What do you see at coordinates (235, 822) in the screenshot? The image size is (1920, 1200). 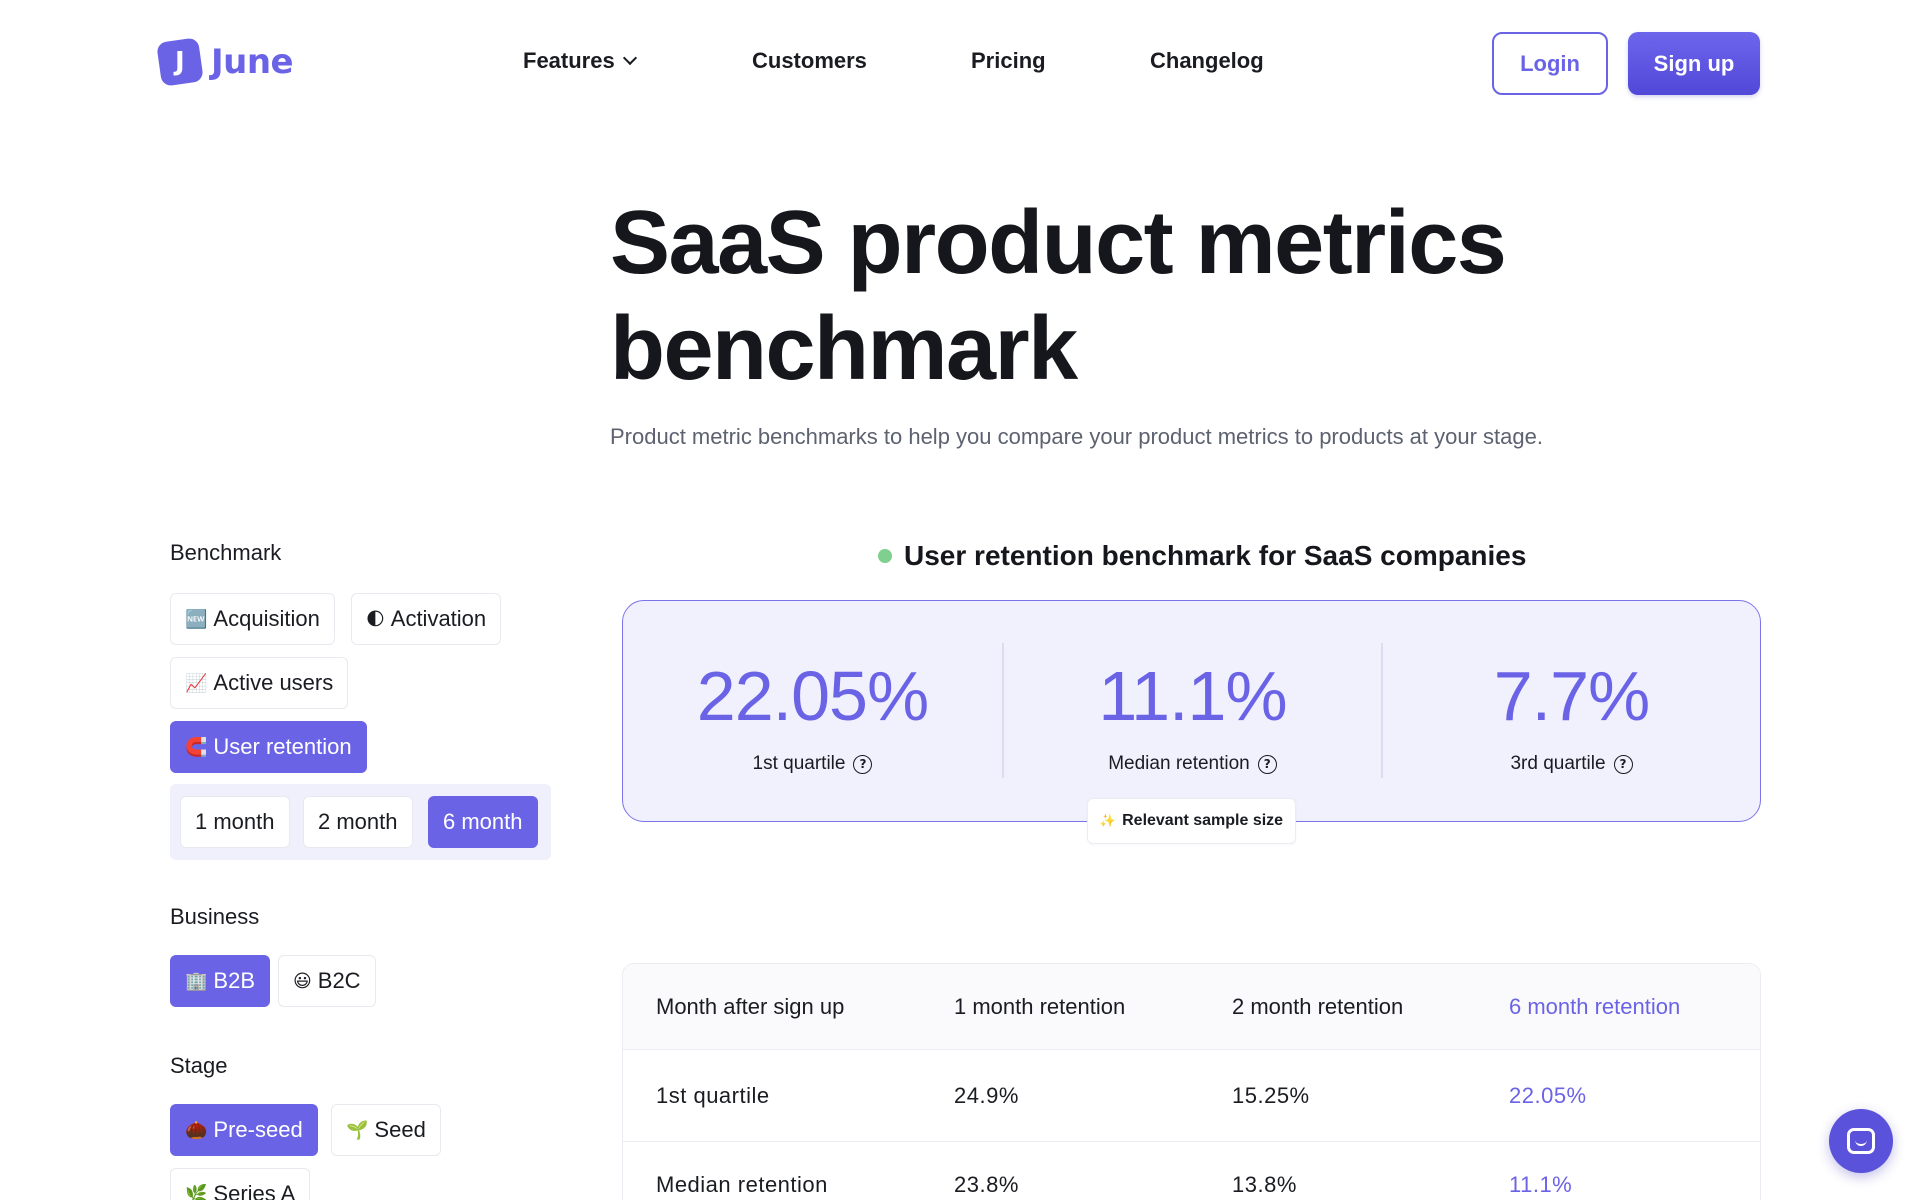 I see `period-option-1-month: 1 month` at bounding box center [235, 822].